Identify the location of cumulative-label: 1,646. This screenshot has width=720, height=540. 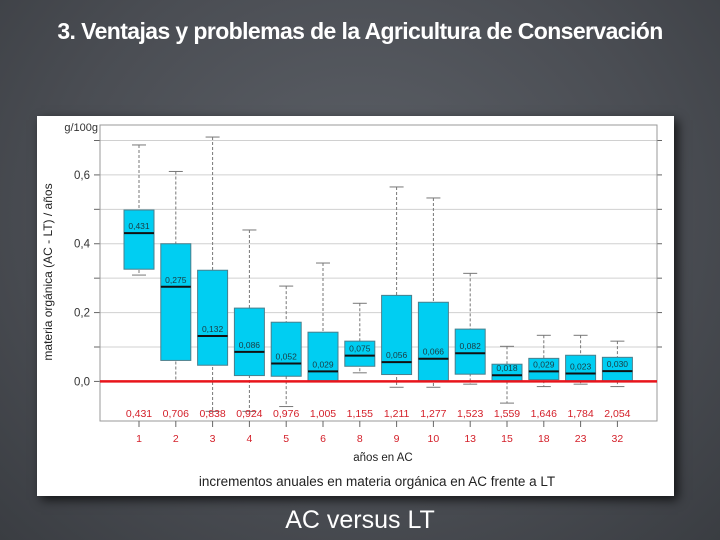
(544, 414).